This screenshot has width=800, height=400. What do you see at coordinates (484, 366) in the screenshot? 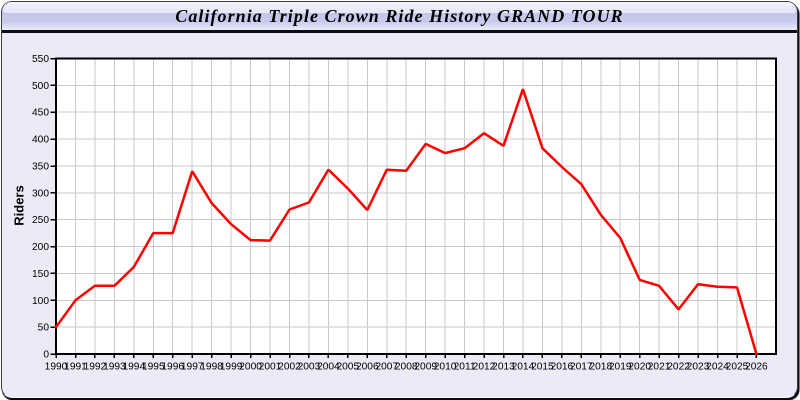
I see `svg-text: 2012` at bounding box center [484, 366].